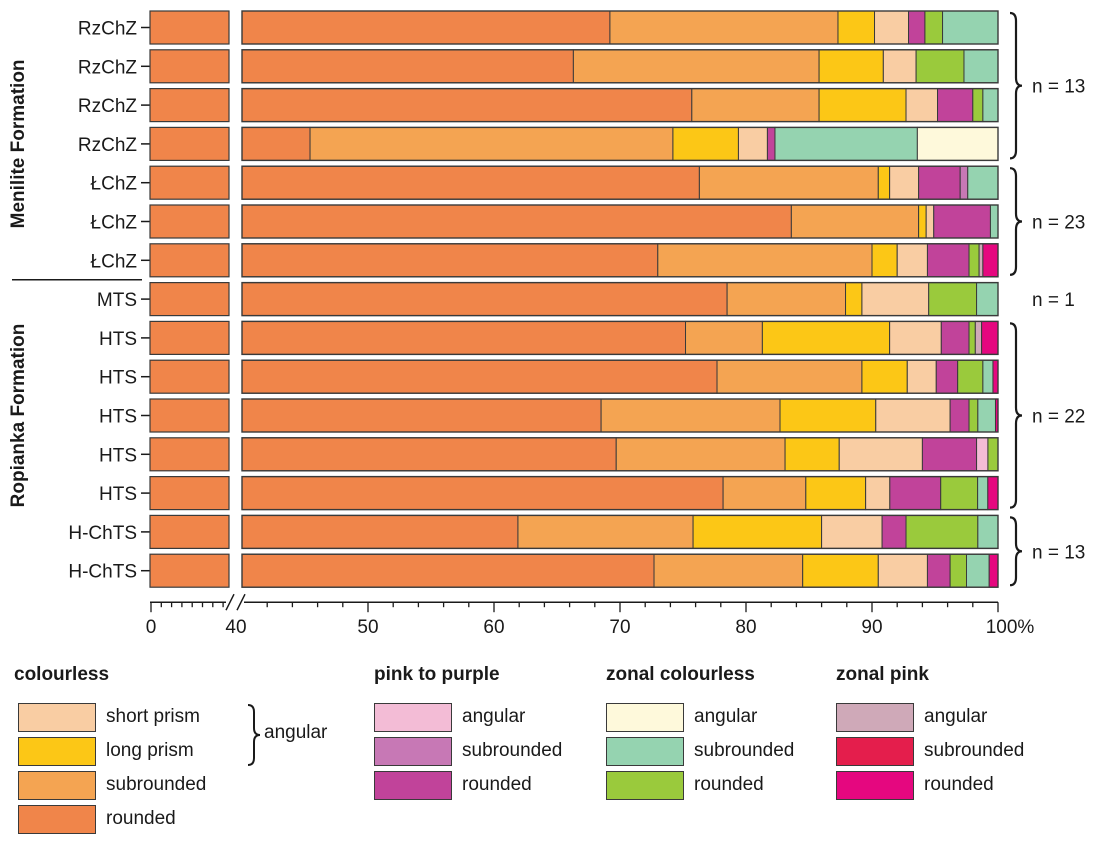 The width and height of the screenshot is (1103, 849). What do you see at coordinates (590, 615) in the screenshot?
I see `x-axis: 0 40 50 60 70 80 90 100%` at bounding box center [590, 615].